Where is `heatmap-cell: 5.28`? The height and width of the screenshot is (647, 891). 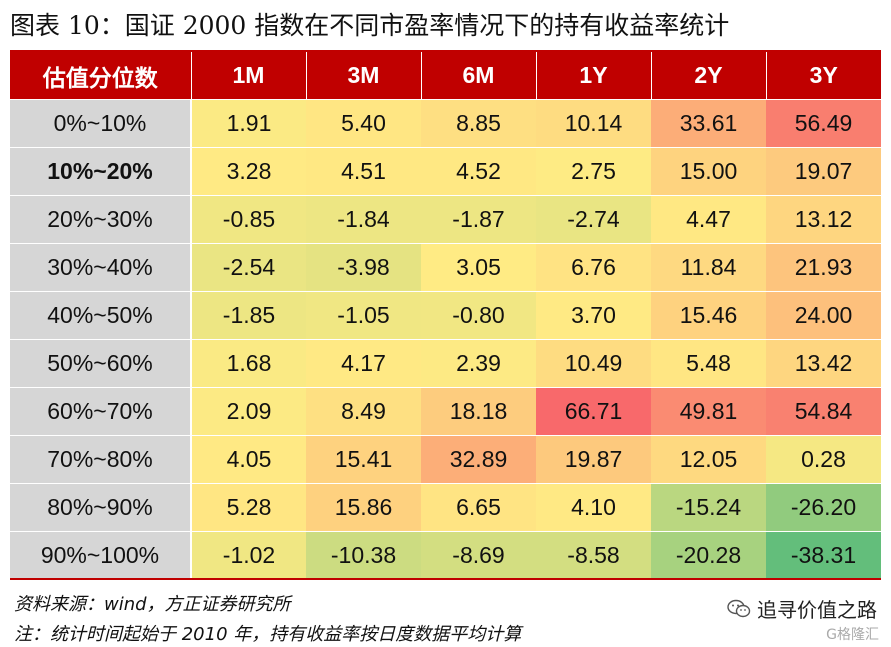
heatmap-cell: 5.28 is located at coordinates (248, 507).